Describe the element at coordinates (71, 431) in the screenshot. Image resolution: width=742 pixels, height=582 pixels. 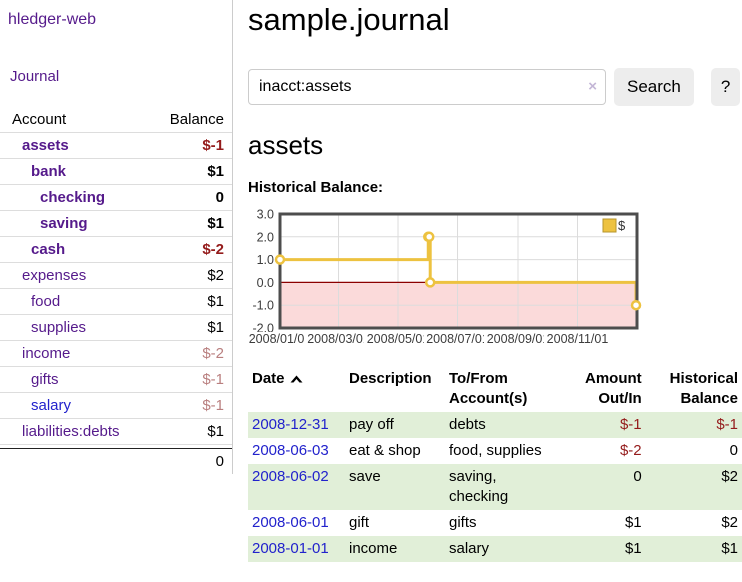
I see `account-link-liabilities-debts: liabilities:debts` at that location.